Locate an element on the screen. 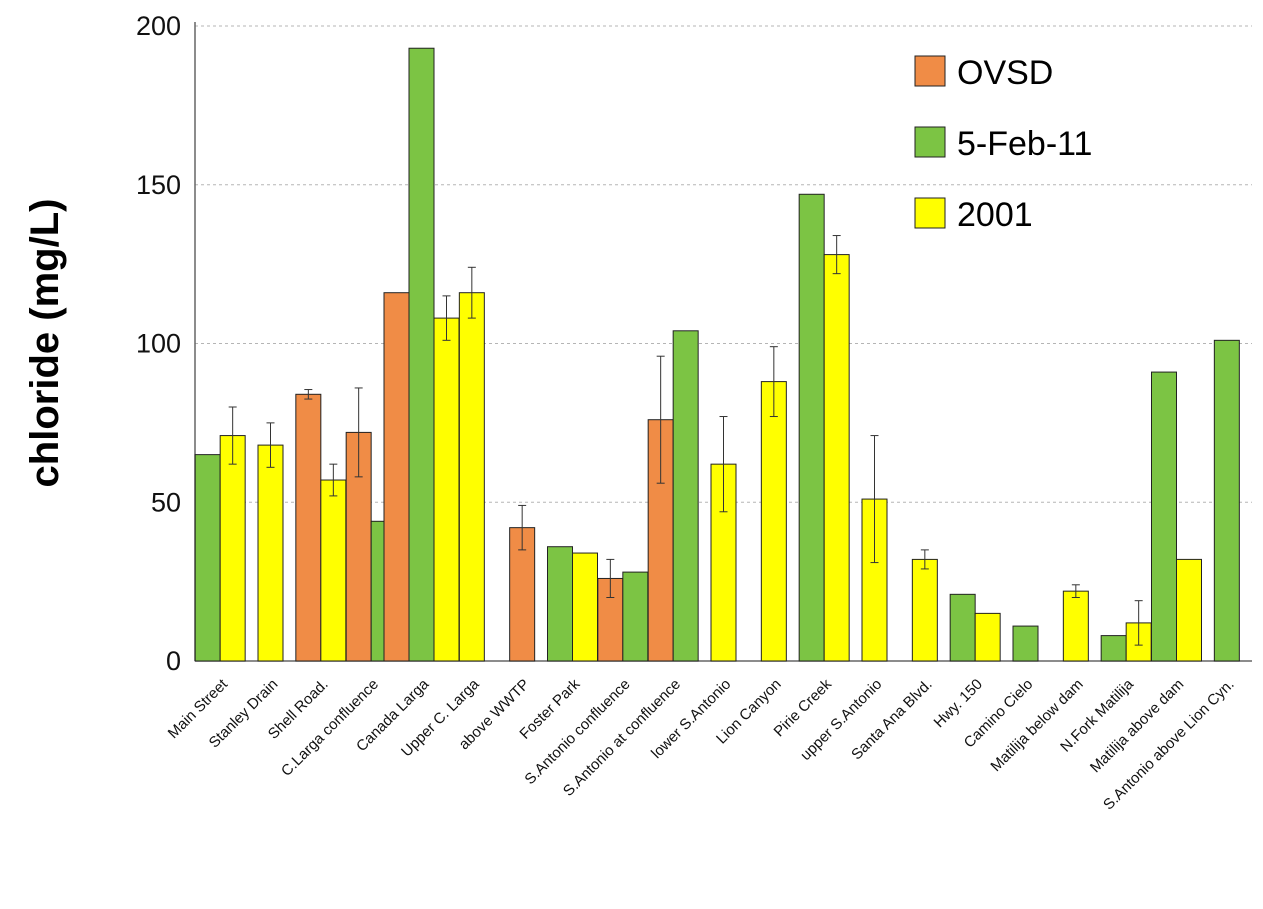 This screenshot has height=909, width=1263. y-tick-label: 150 is located at coordinates (158, 185).